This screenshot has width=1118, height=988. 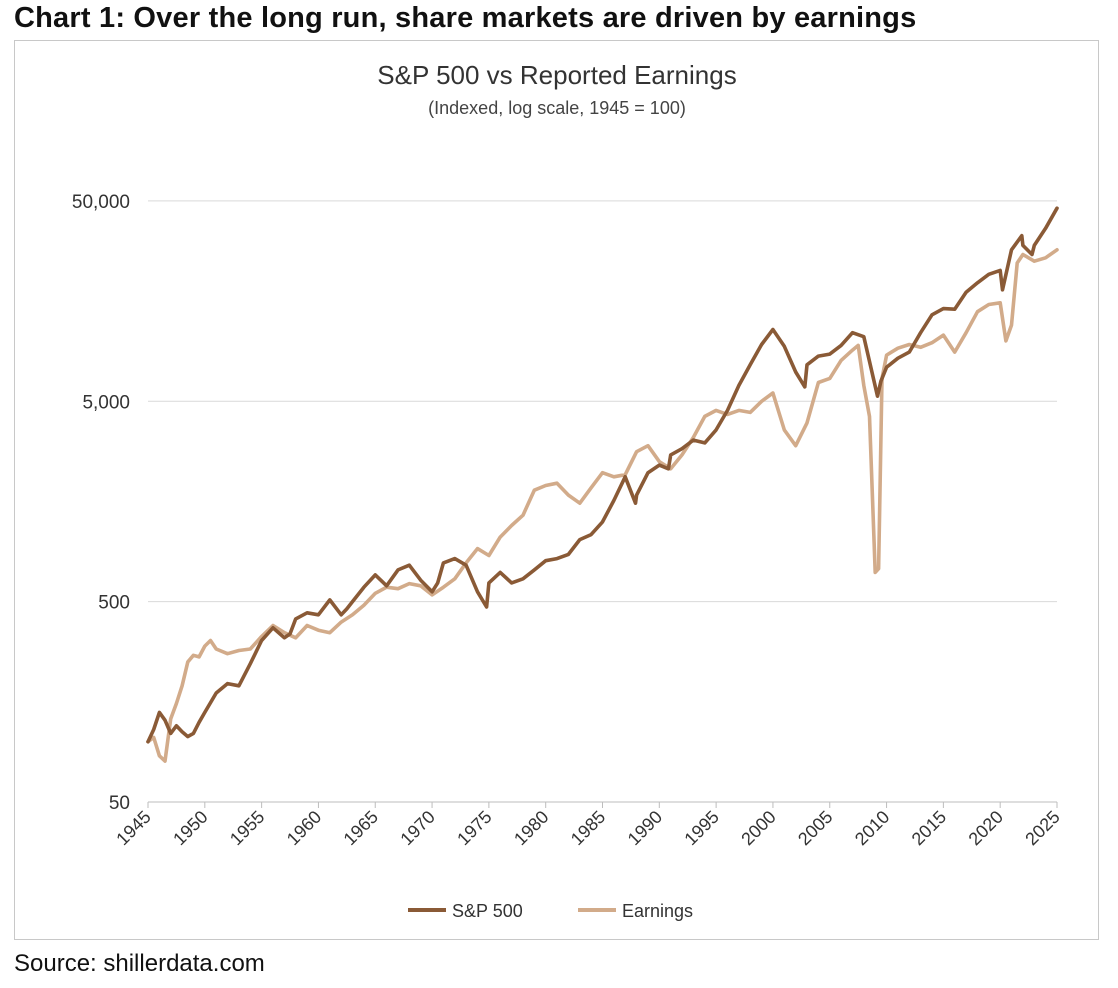 I want to click on chart-subtitle: (Indexed, log scale, 1945 = 100), so click(x=557, y=108).